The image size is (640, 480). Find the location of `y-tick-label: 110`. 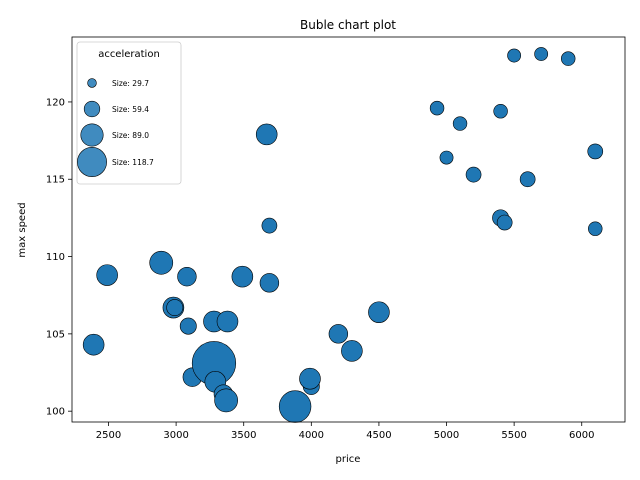

y-tick-label: 110 is located at coordinates (55, 257).